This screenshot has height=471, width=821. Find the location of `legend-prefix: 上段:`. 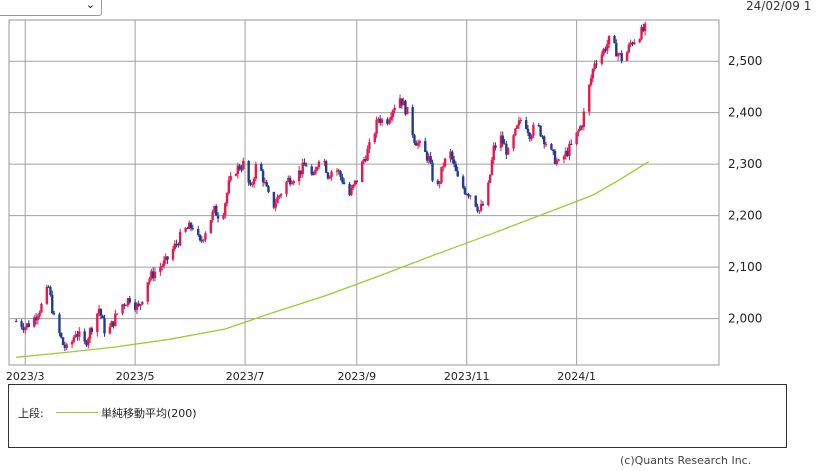

legend-prefix: 上段: is located at coordinates (31, 413).